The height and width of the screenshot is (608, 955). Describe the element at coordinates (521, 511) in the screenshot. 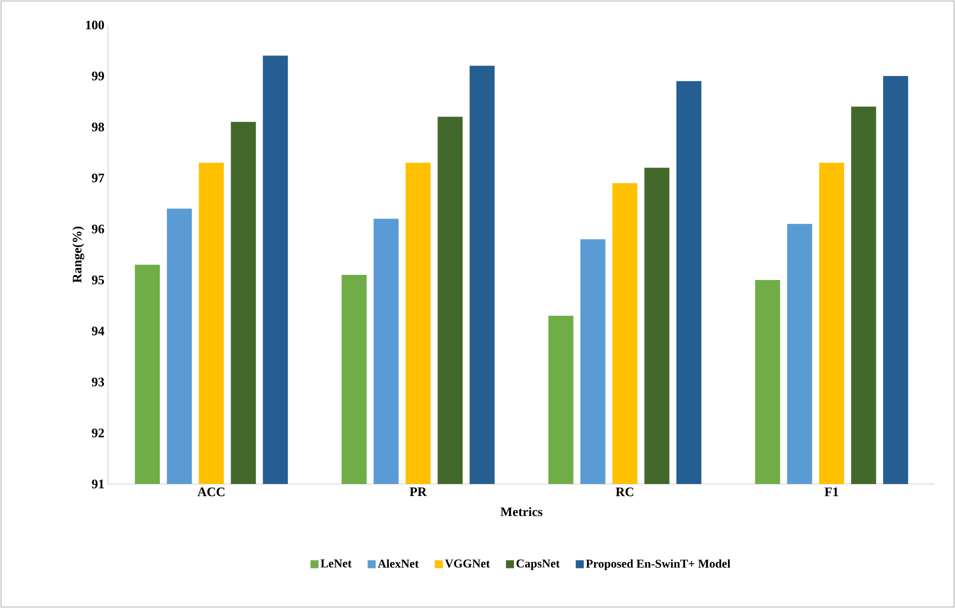

I see `x-axis-title: Metrics` at that location.